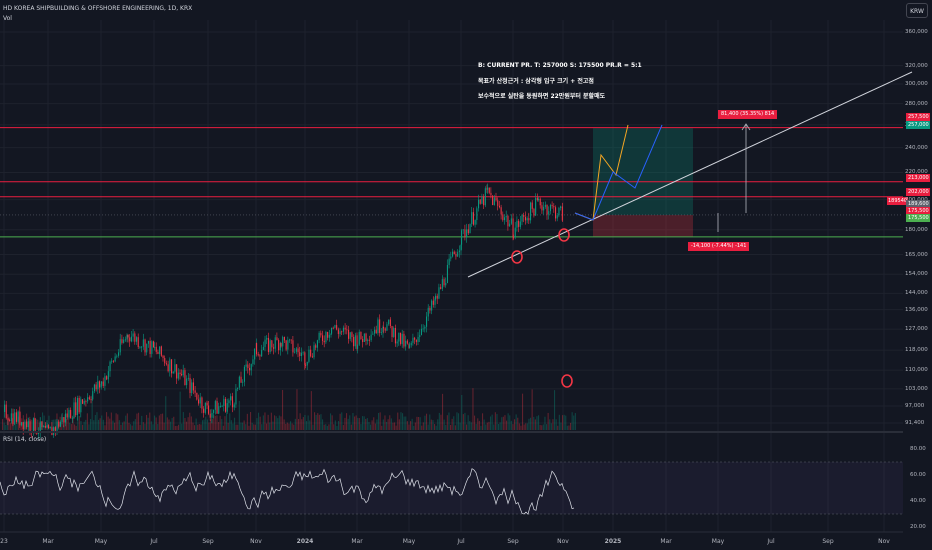 This screenshot has width=932, height=550. I want to click on time-axis-label: Sep, so click(208, 541).